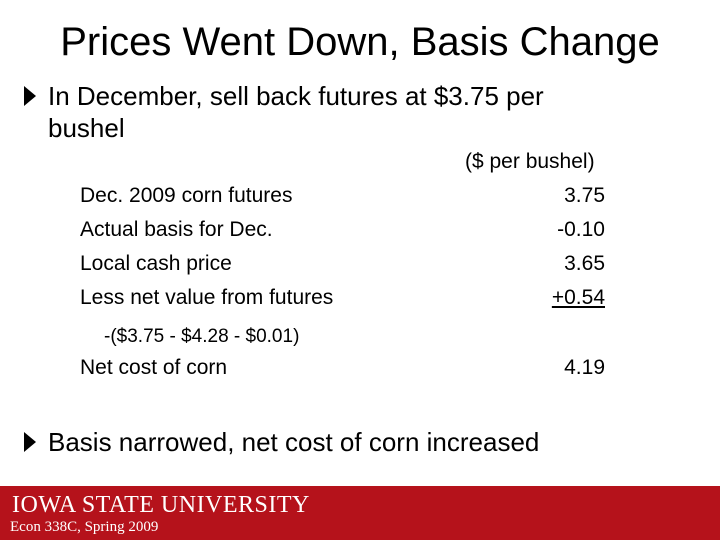 This screenshot has width=720, height=540. Describe the element at coordinates (156, 263) in the screenshot. I see `row-label: Local cash price` at that location.